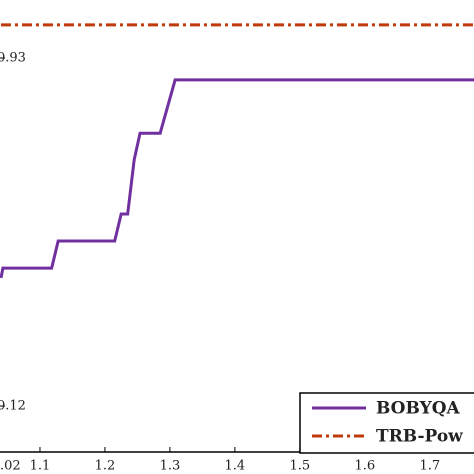 The image size is (474, 474). What do you see at coordinates (364, 466) in the screenshot?
I see `x-tick-label: 1.6` at bounding box center [364, 466].